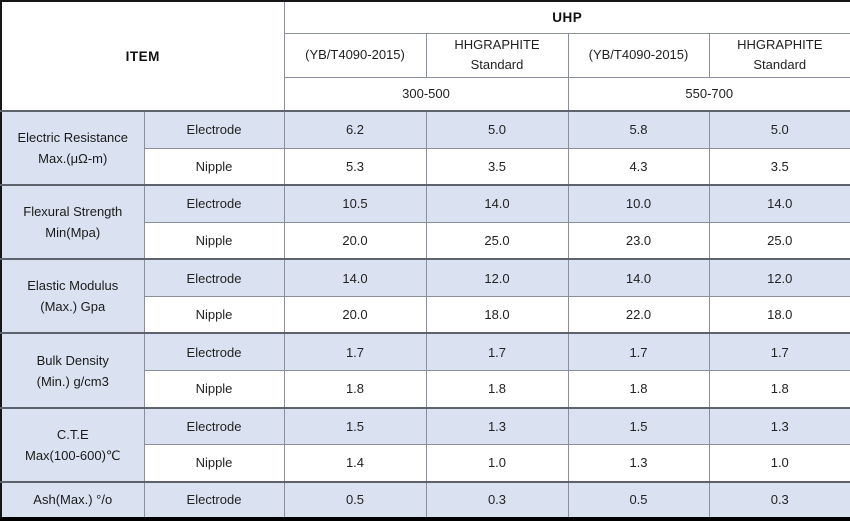 The image size is (850, 521). Describe the element at coordinates (638, 240) in the screenshot. I see `value-cell: 23.0` at that location.